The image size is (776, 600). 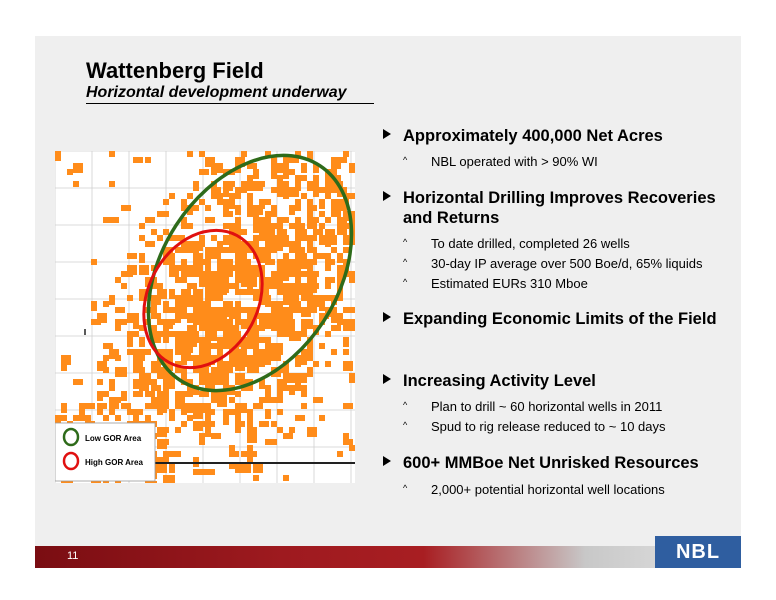 I want to click on triangle-right-icon, so click(x=387, y=461).